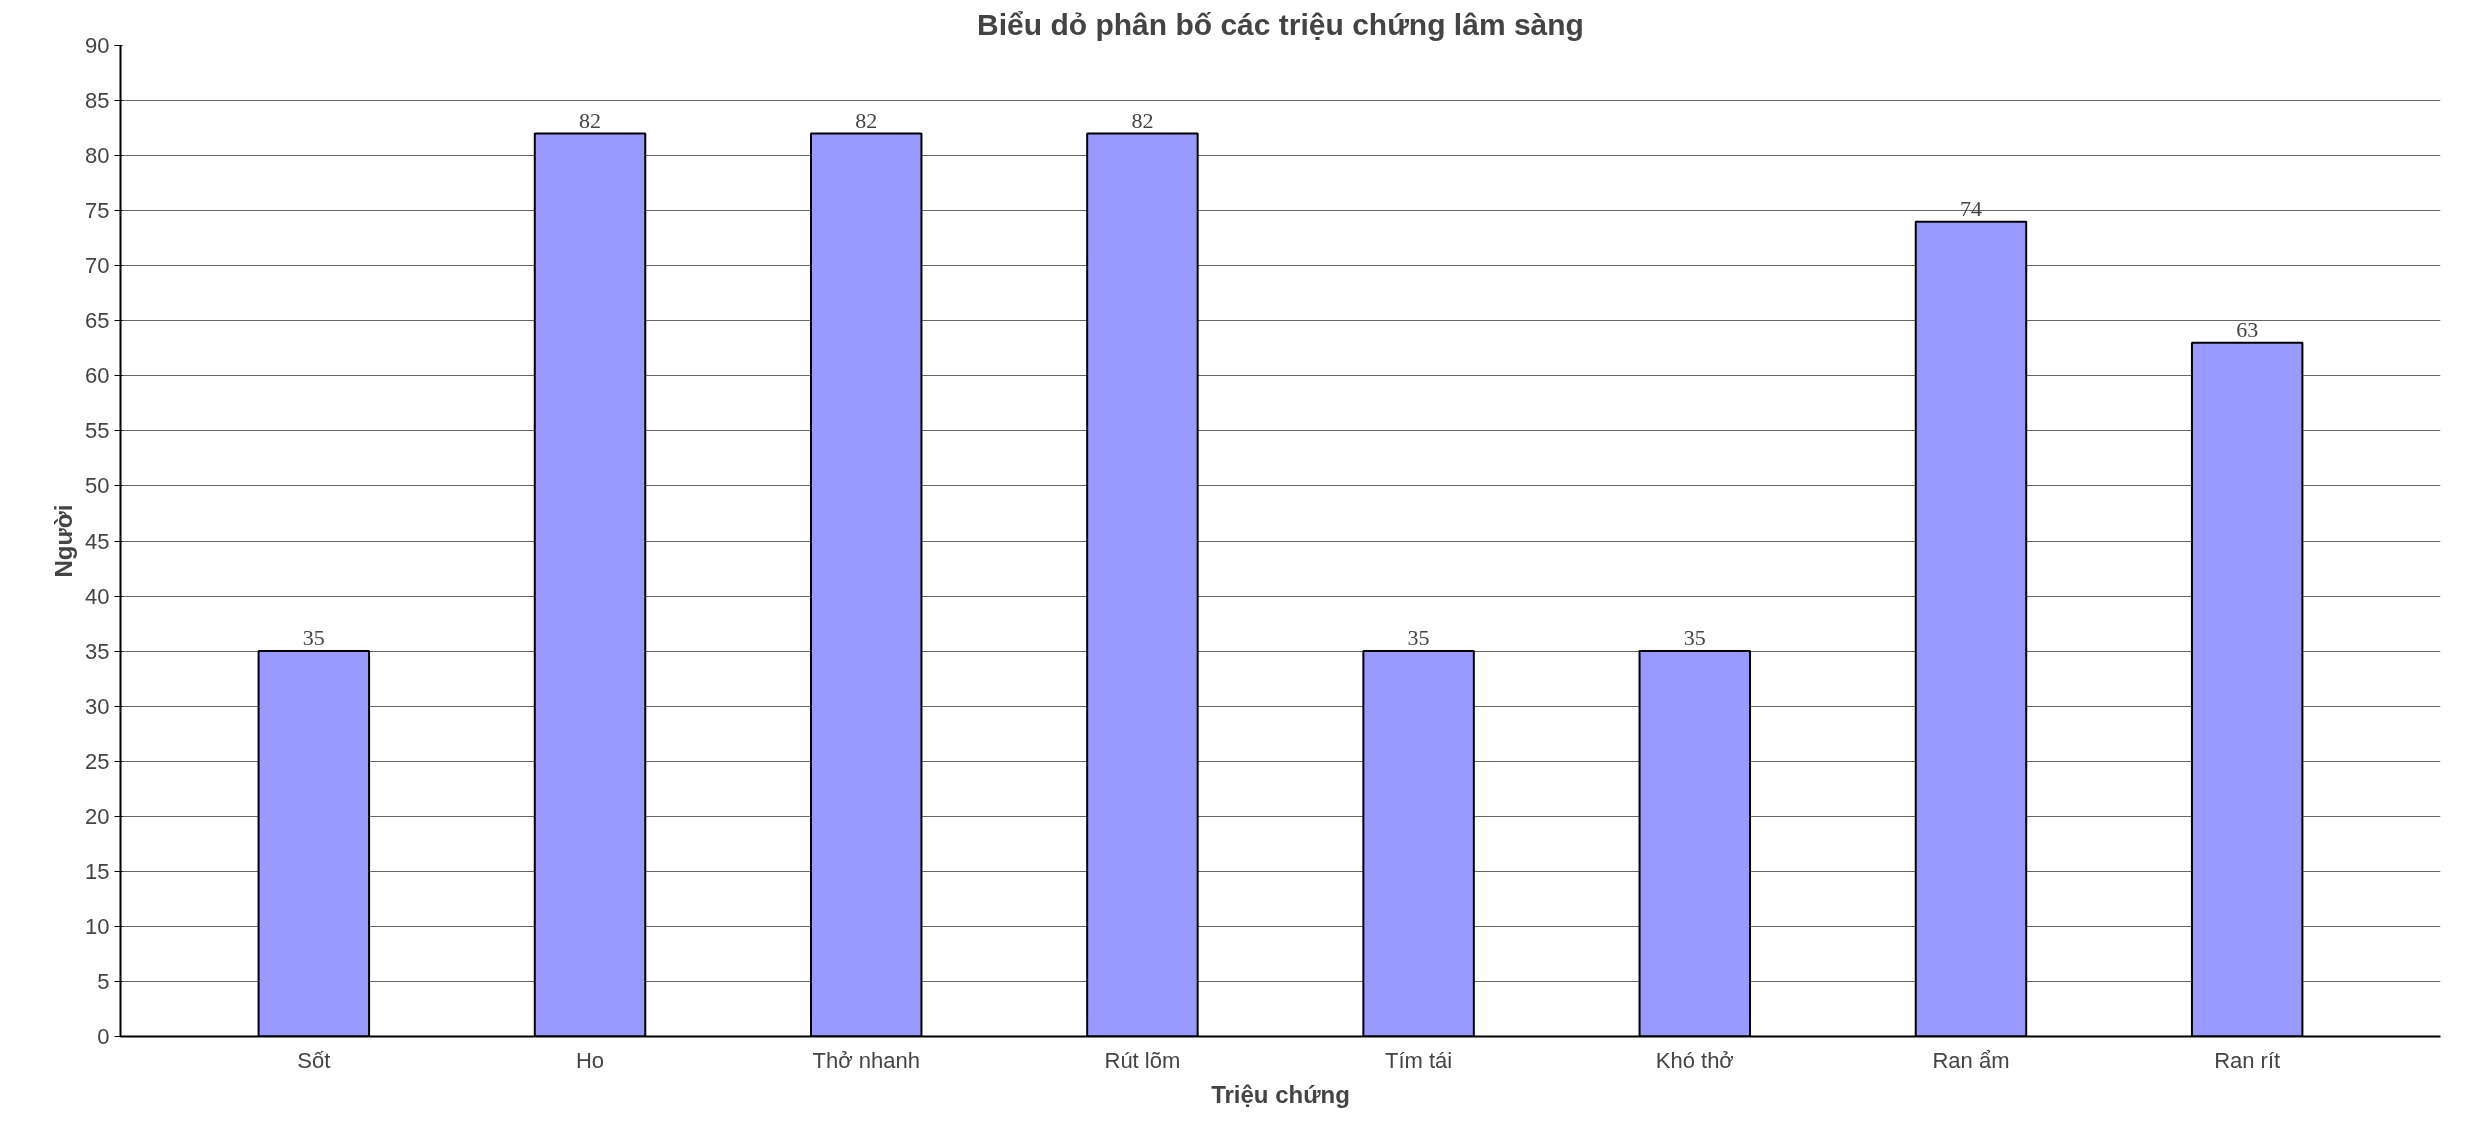  I want to click on y-tick-label: 35, so click(97, 651).